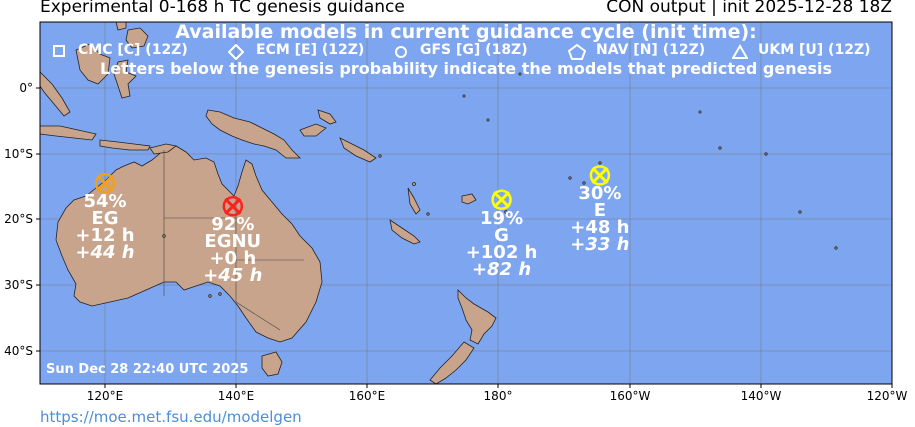 The width and height of the screenshot is (915, 427). Describe the element at coordinates (18, 351) in the screenshot. I see `lat-label: 40°S` at that location.